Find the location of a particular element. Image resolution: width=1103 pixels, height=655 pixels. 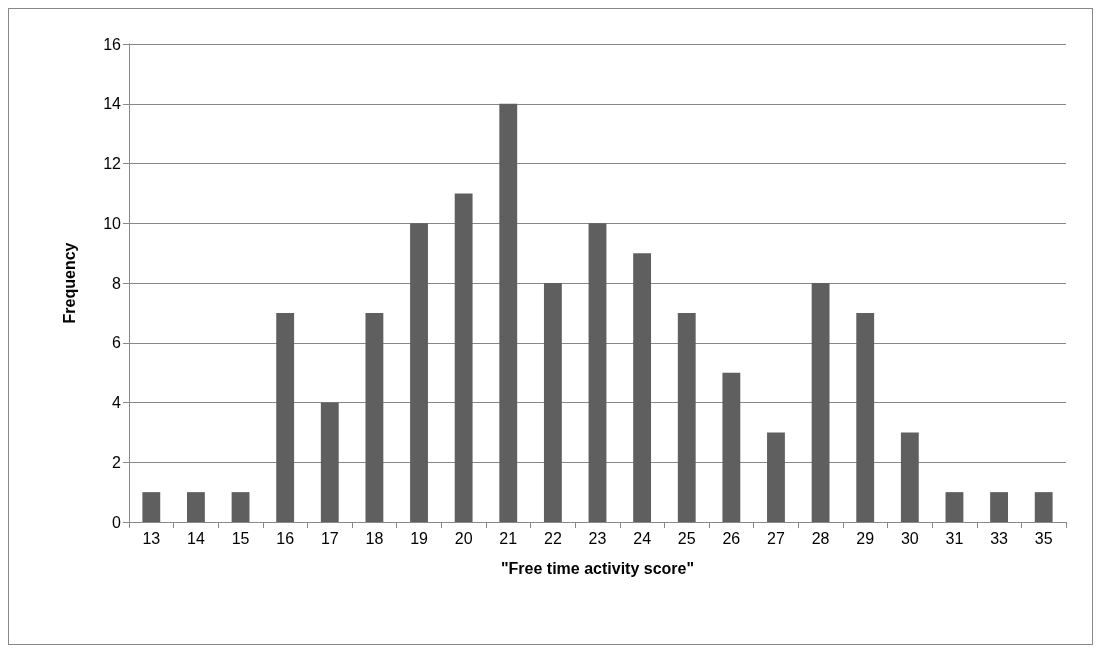

x-tick-label: 16 is located at coordinates (285, 538).